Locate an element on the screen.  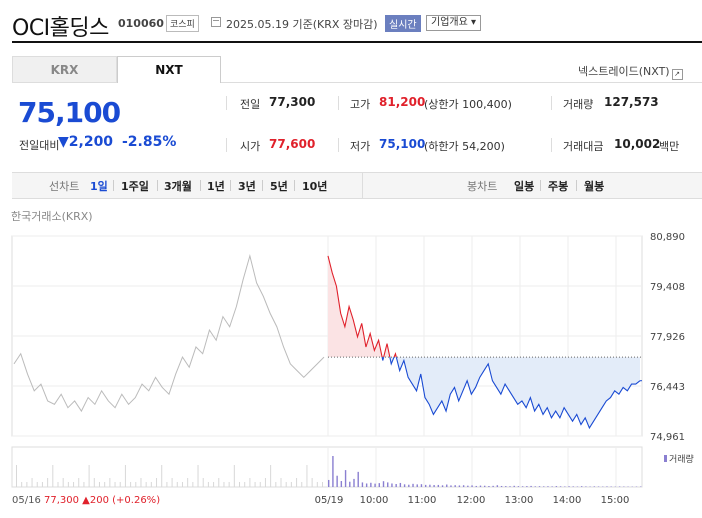
exchange-label: 한국거래소(KRX) is located at coordinates (52, 216).